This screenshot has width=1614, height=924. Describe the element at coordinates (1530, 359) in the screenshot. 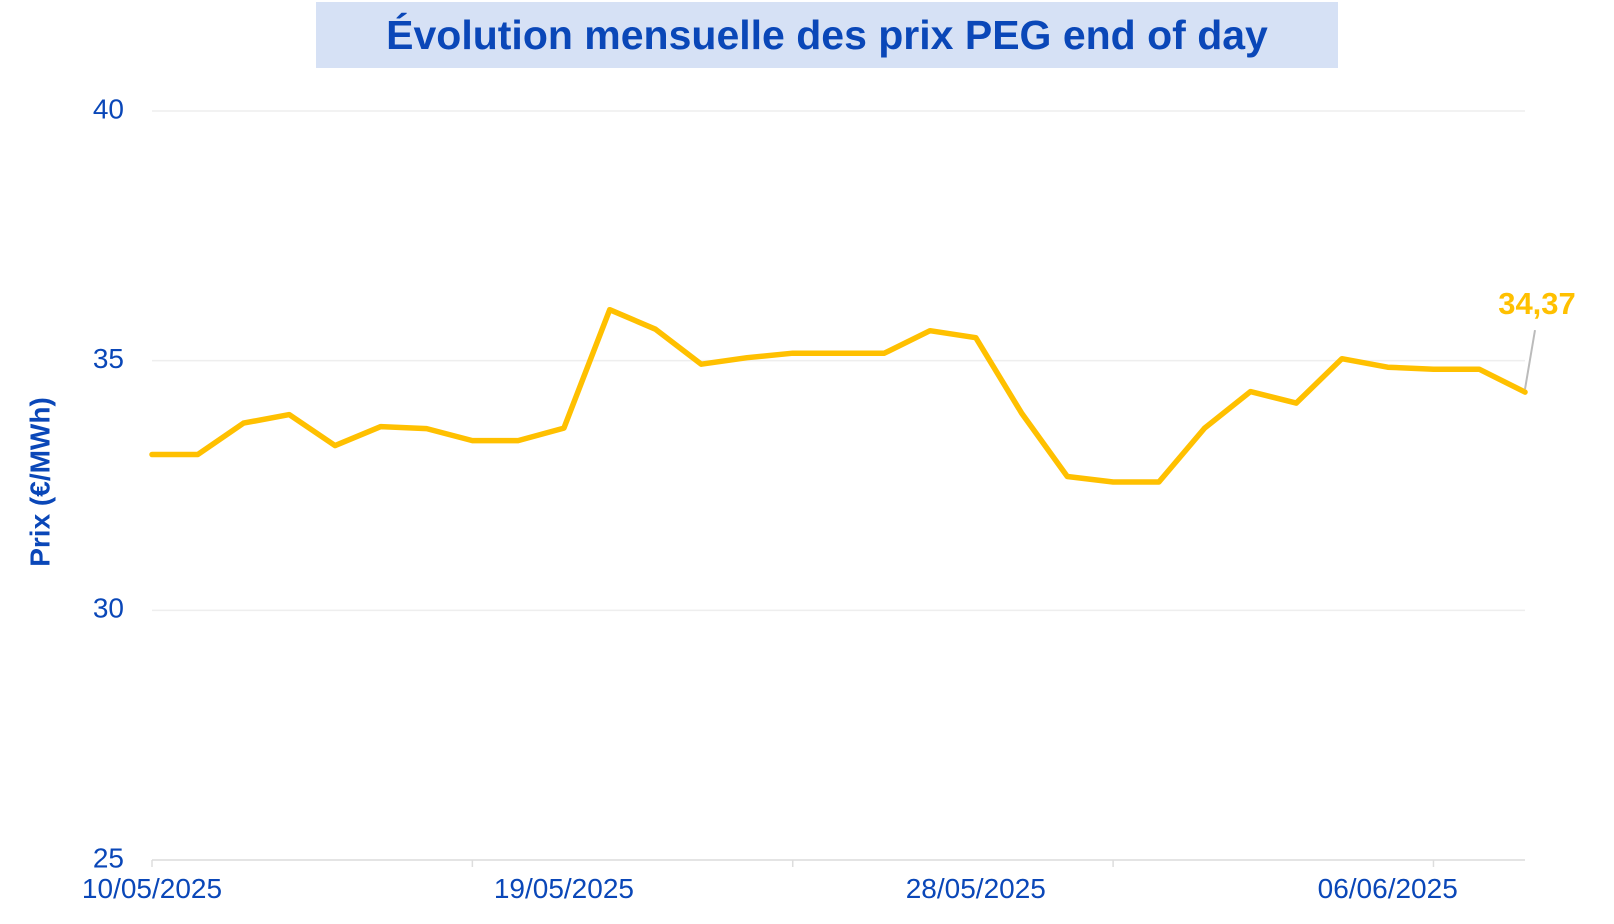

I see `annotation-leader-line` at that location.